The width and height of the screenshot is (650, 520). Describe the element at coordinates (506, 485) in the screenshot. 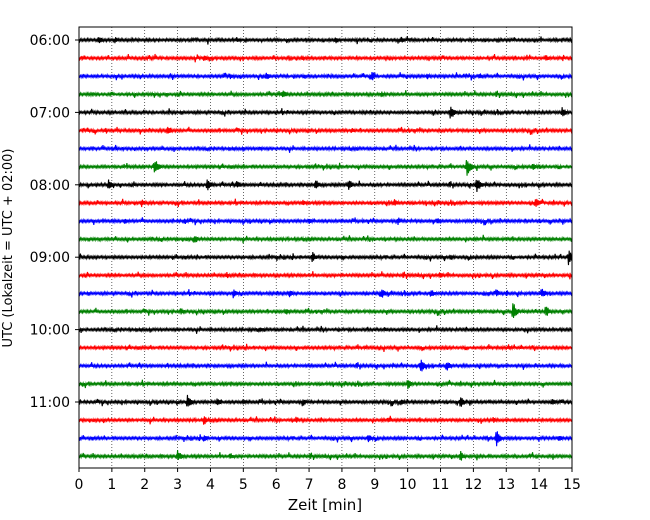

I see `x-tick-label: 13` at that location.